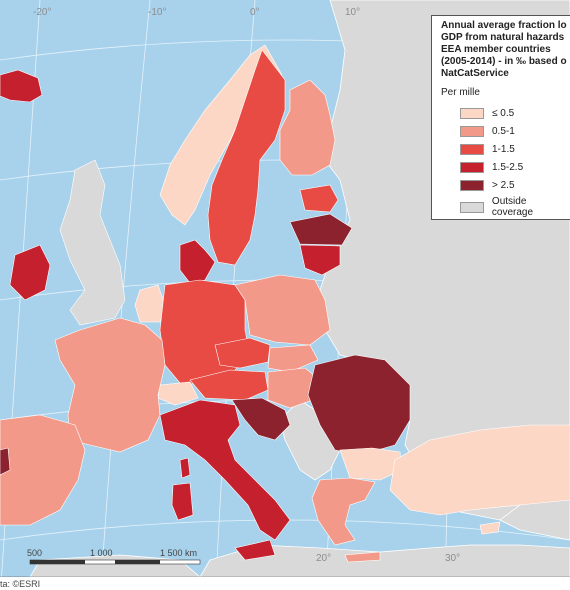 The width and height of the screenshot is (570, 590). Describe the element at coordinates (255, 550) in the screenshot. I see `region-sicily` at that location.